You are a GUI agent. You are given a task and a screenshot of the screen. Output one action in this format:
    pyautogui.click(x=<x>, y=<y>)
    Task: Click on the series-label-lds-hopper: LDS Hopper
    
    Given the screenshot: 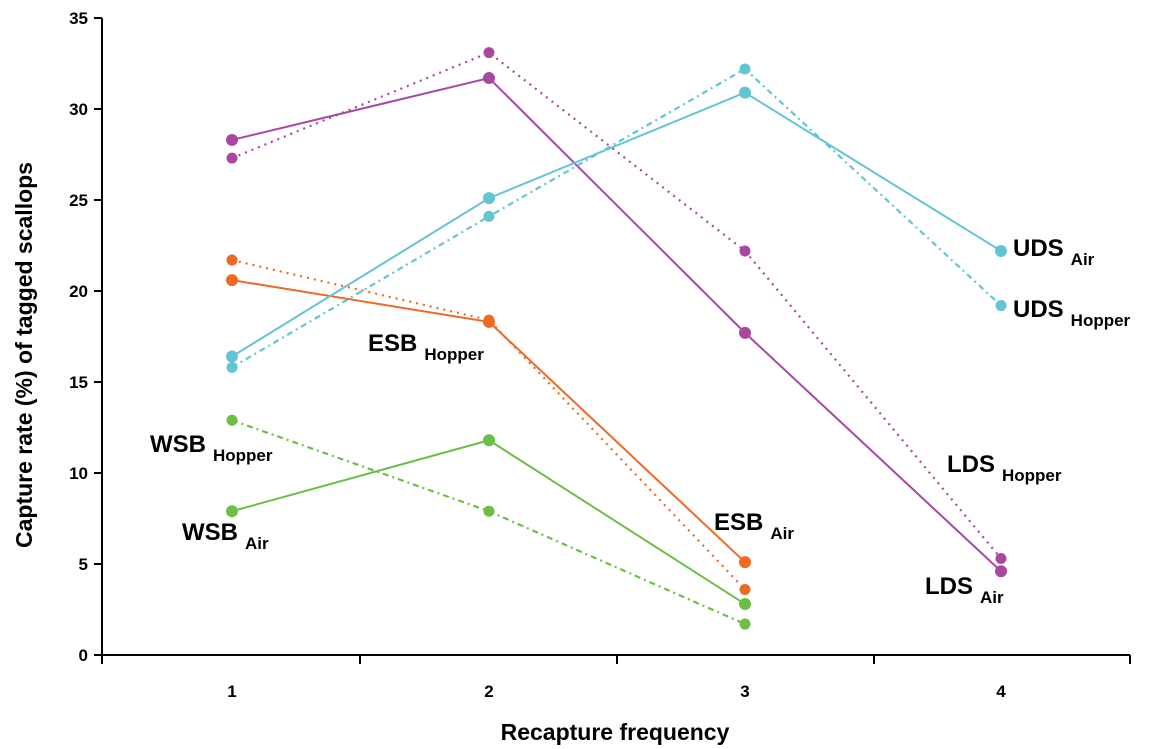 What is the action you would take?
    pyautogui.click(x=1004, y=468)
    